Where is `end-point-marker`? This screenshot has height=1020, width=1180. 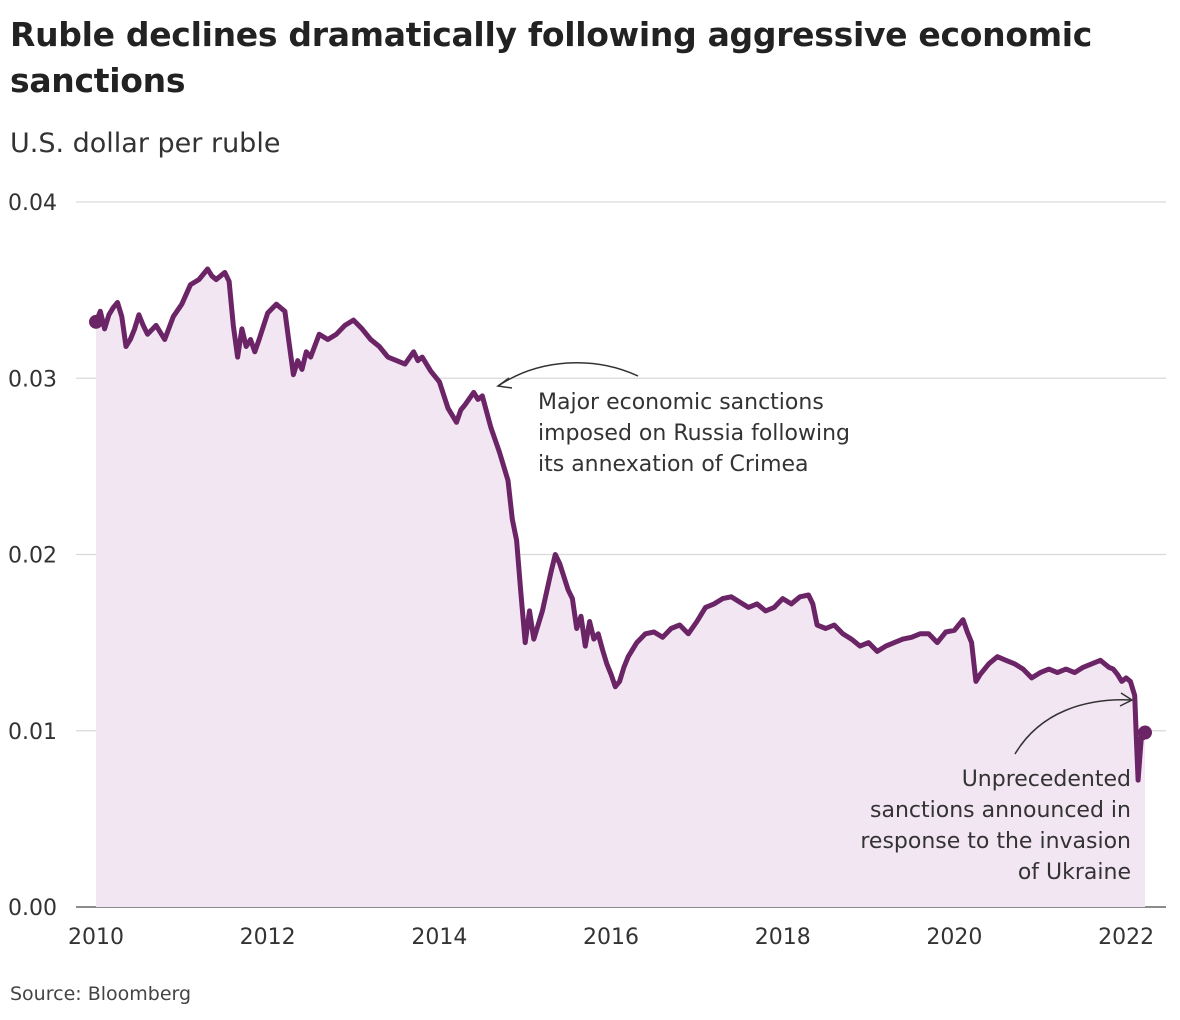 end-point-marker is located at coordinates (1145, 732).